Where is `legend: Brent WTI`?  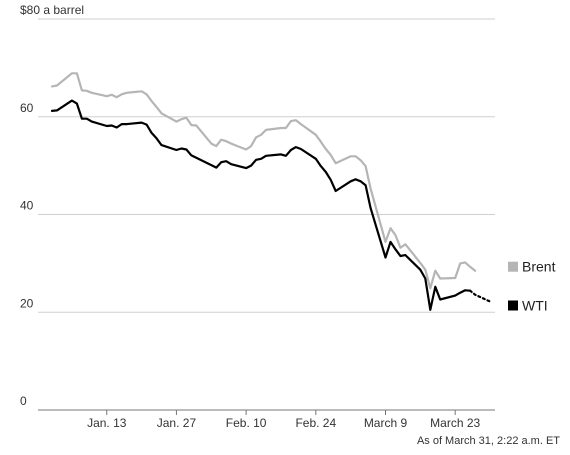 legend: Brent WTI is located at coordinates (532, 286).